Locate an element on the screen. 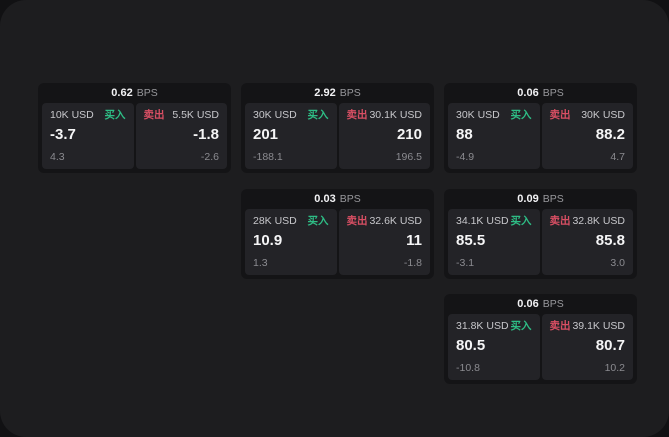 This screenshot has width=669, height=437. card-body: 28K USD 买入 10.9 1.3 卖出 32.6K USD 11 -1.8 is located at coordinates (337, 244).